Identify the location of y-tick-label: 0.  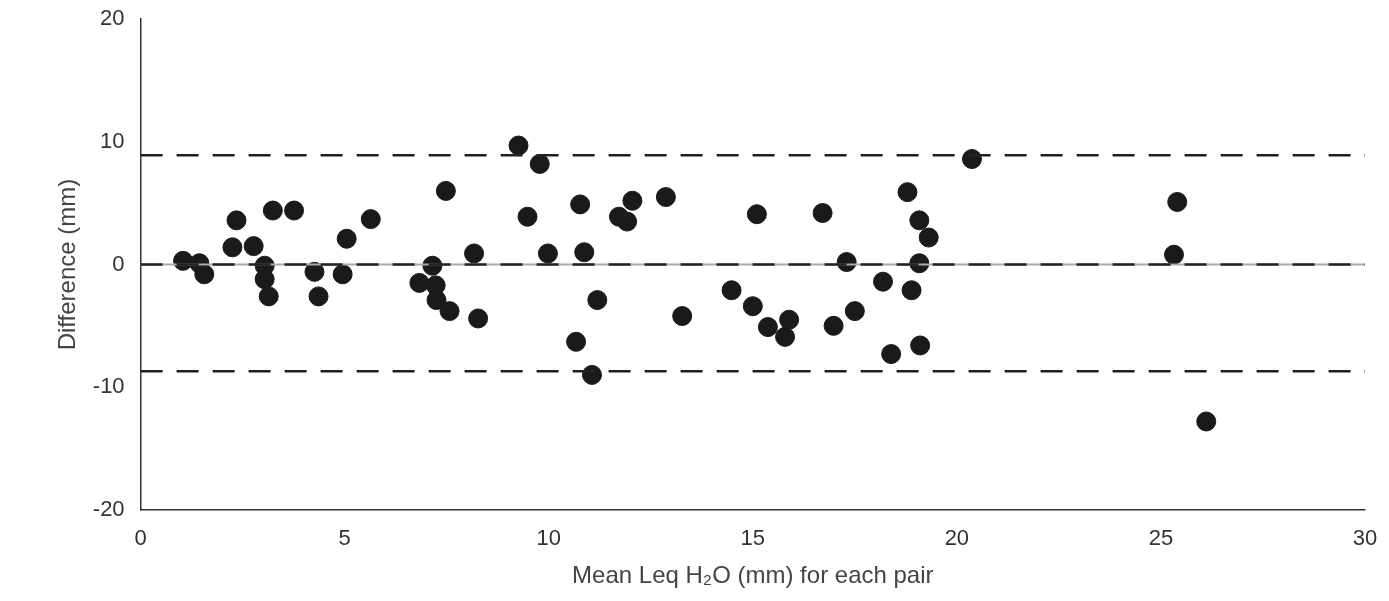
(118, 263).